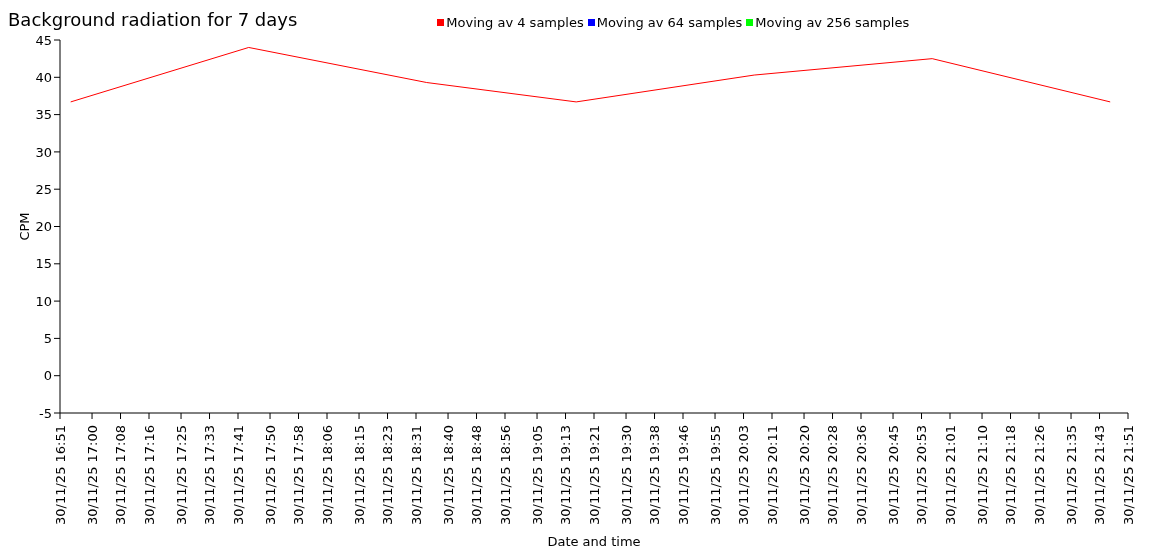  Describe the element at coordinates (43, 264) in the screenshot. I see `y-tick-label: 15` at that location.